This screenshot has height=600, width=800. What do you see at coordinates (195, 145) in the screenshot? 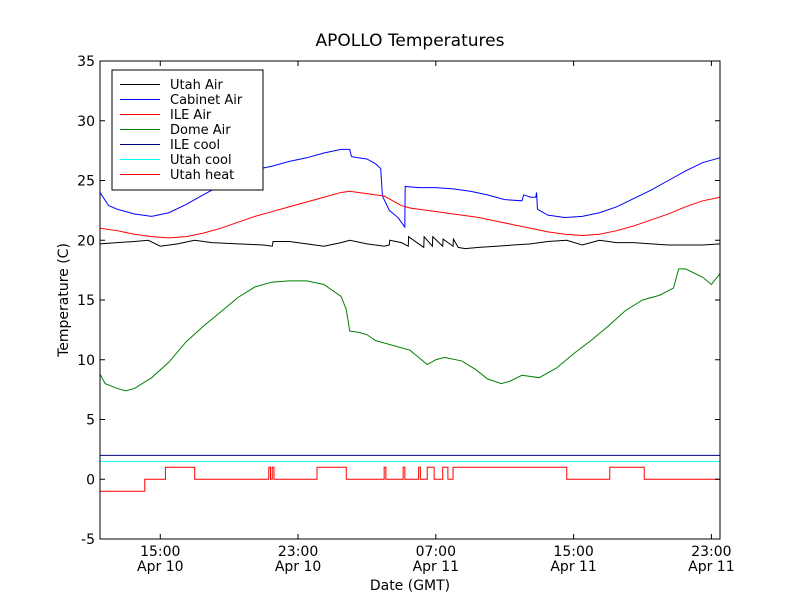
I see `legend-label: ILE cool` at bounding box center [195, 145].